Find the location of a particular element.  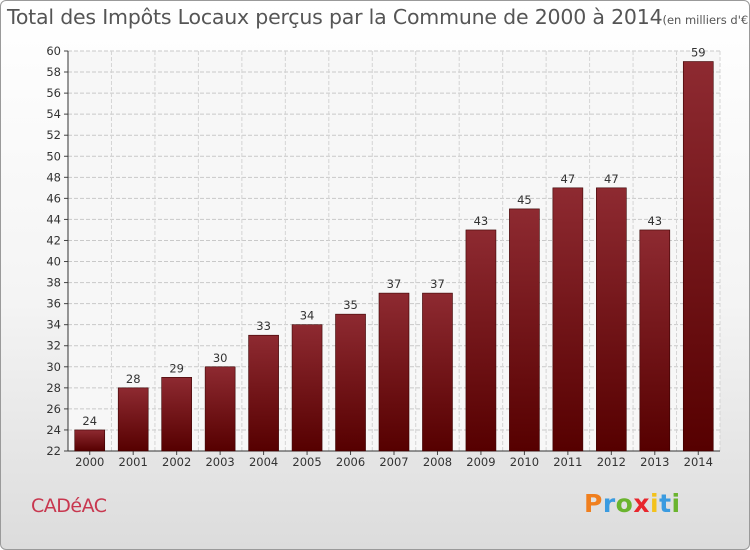

x-tick-label: 2010 is located at coordinates (524, 462).